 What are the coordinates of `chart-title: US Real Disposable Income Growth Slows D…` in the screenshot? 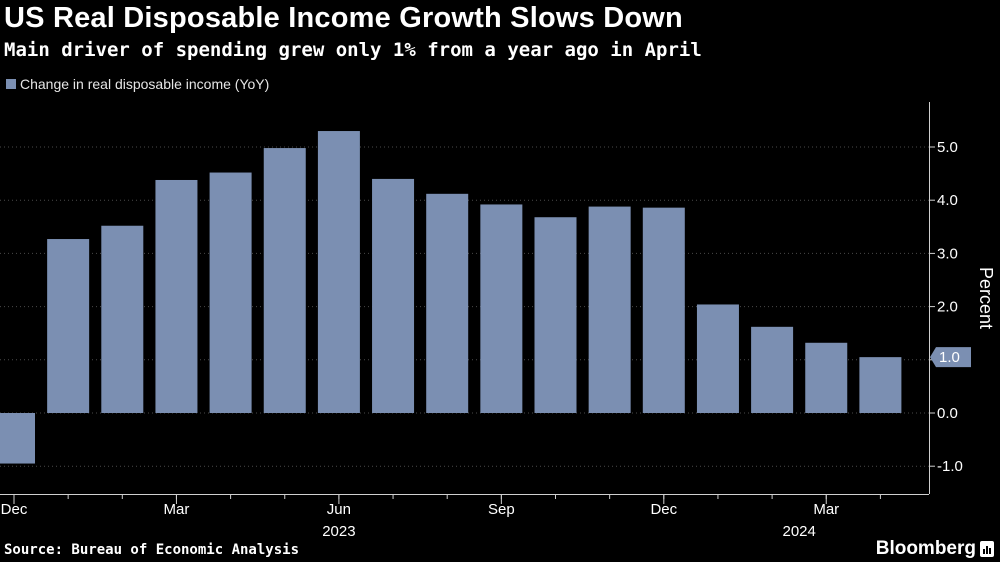 It's located at (343, 18).